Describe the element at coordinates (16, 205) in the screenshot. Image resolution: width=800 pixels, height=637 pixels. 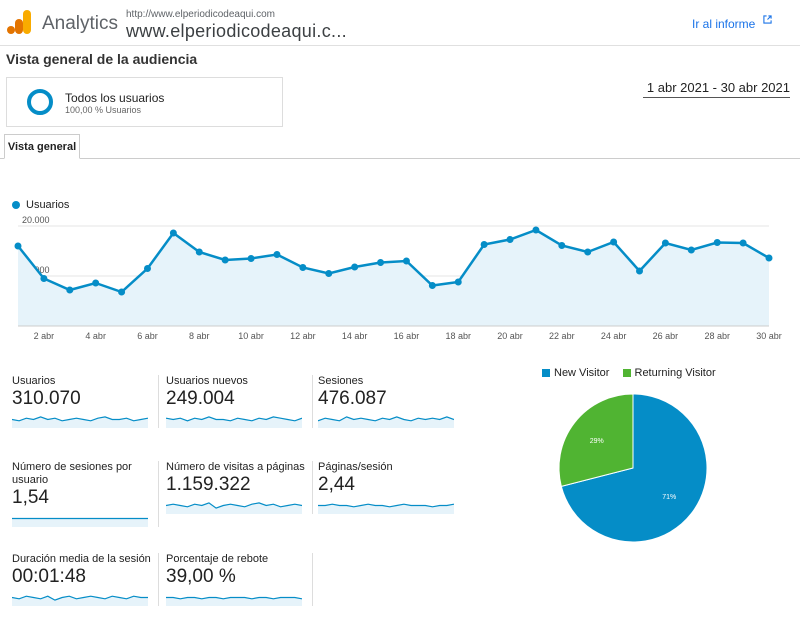
I see `legend-dot-icon` at that location.